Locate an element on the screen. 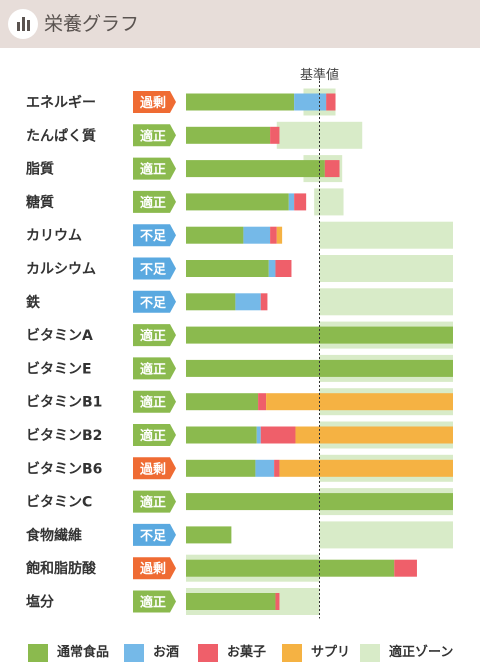 The width and height of the screenshot is (480, 668). page-title: 栄養グラフ is located at coordinates (92, 24).